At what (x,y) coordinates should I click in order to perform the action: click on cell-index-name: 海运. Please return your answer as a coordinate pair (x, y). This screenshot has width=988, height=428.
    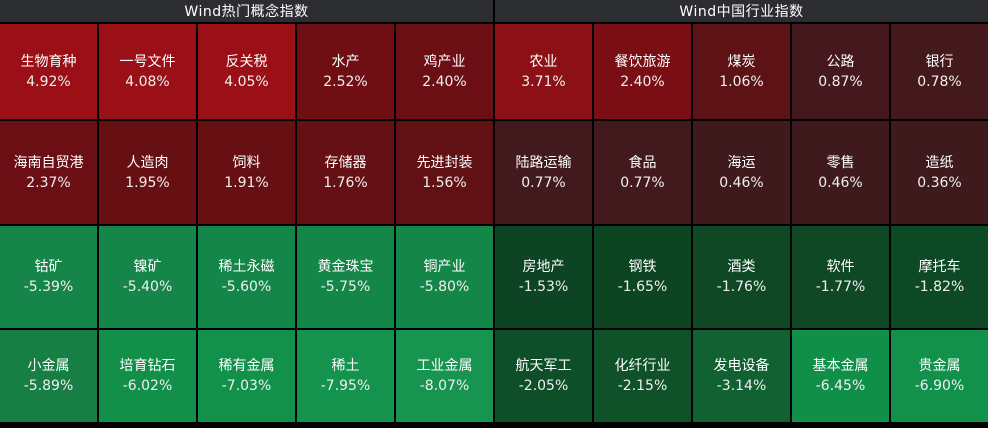
    Looking at the image, I should click on (741, 162).